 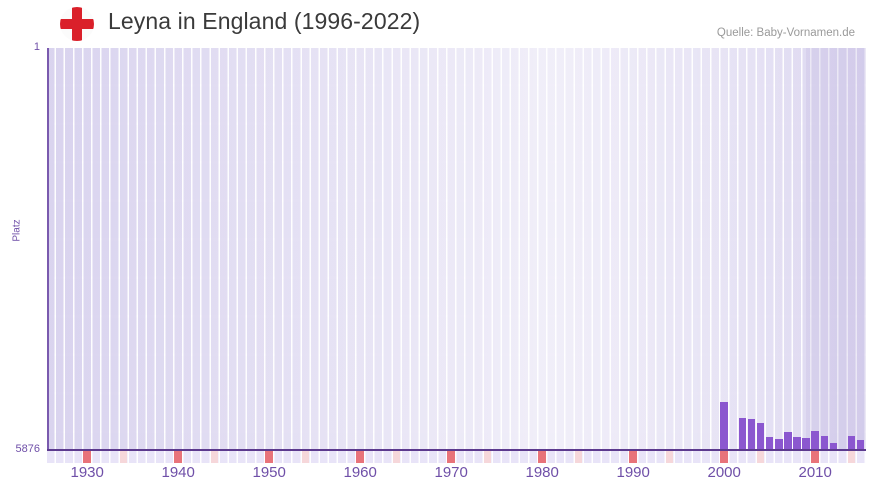 I want to click on x-tick-minor-1974, so click(x=487, y=457).